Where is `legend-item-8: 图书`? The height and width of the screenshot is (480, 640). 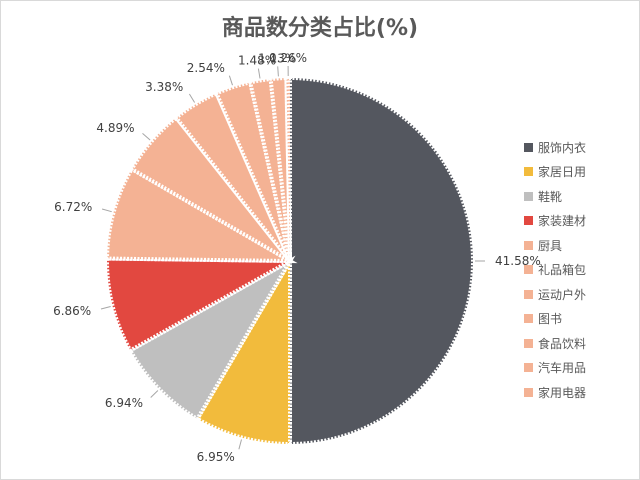 legend-item-8: 图书 is located at coordinates (555, 319).